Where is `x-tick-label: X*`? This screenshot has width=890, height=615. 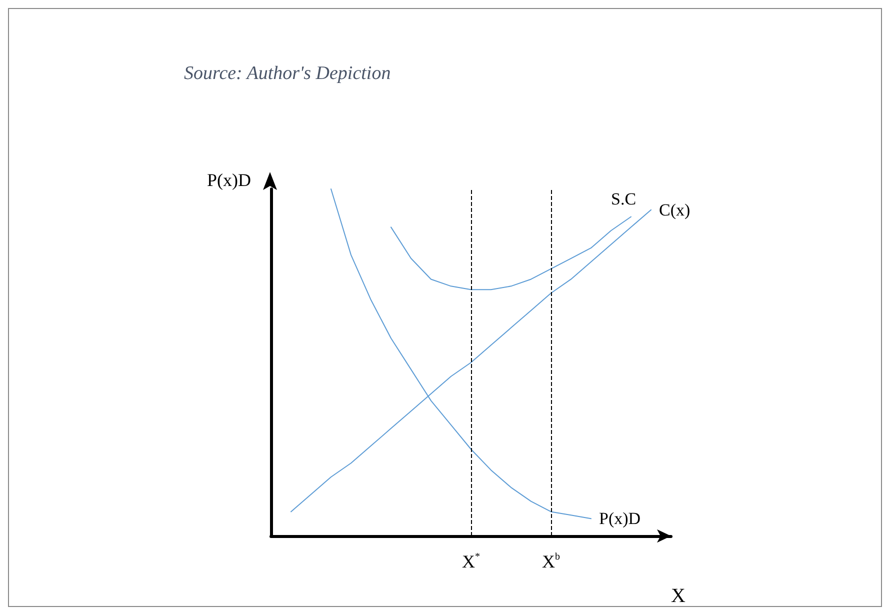 x-tick-label: X* is located at coordinates (471, 562).